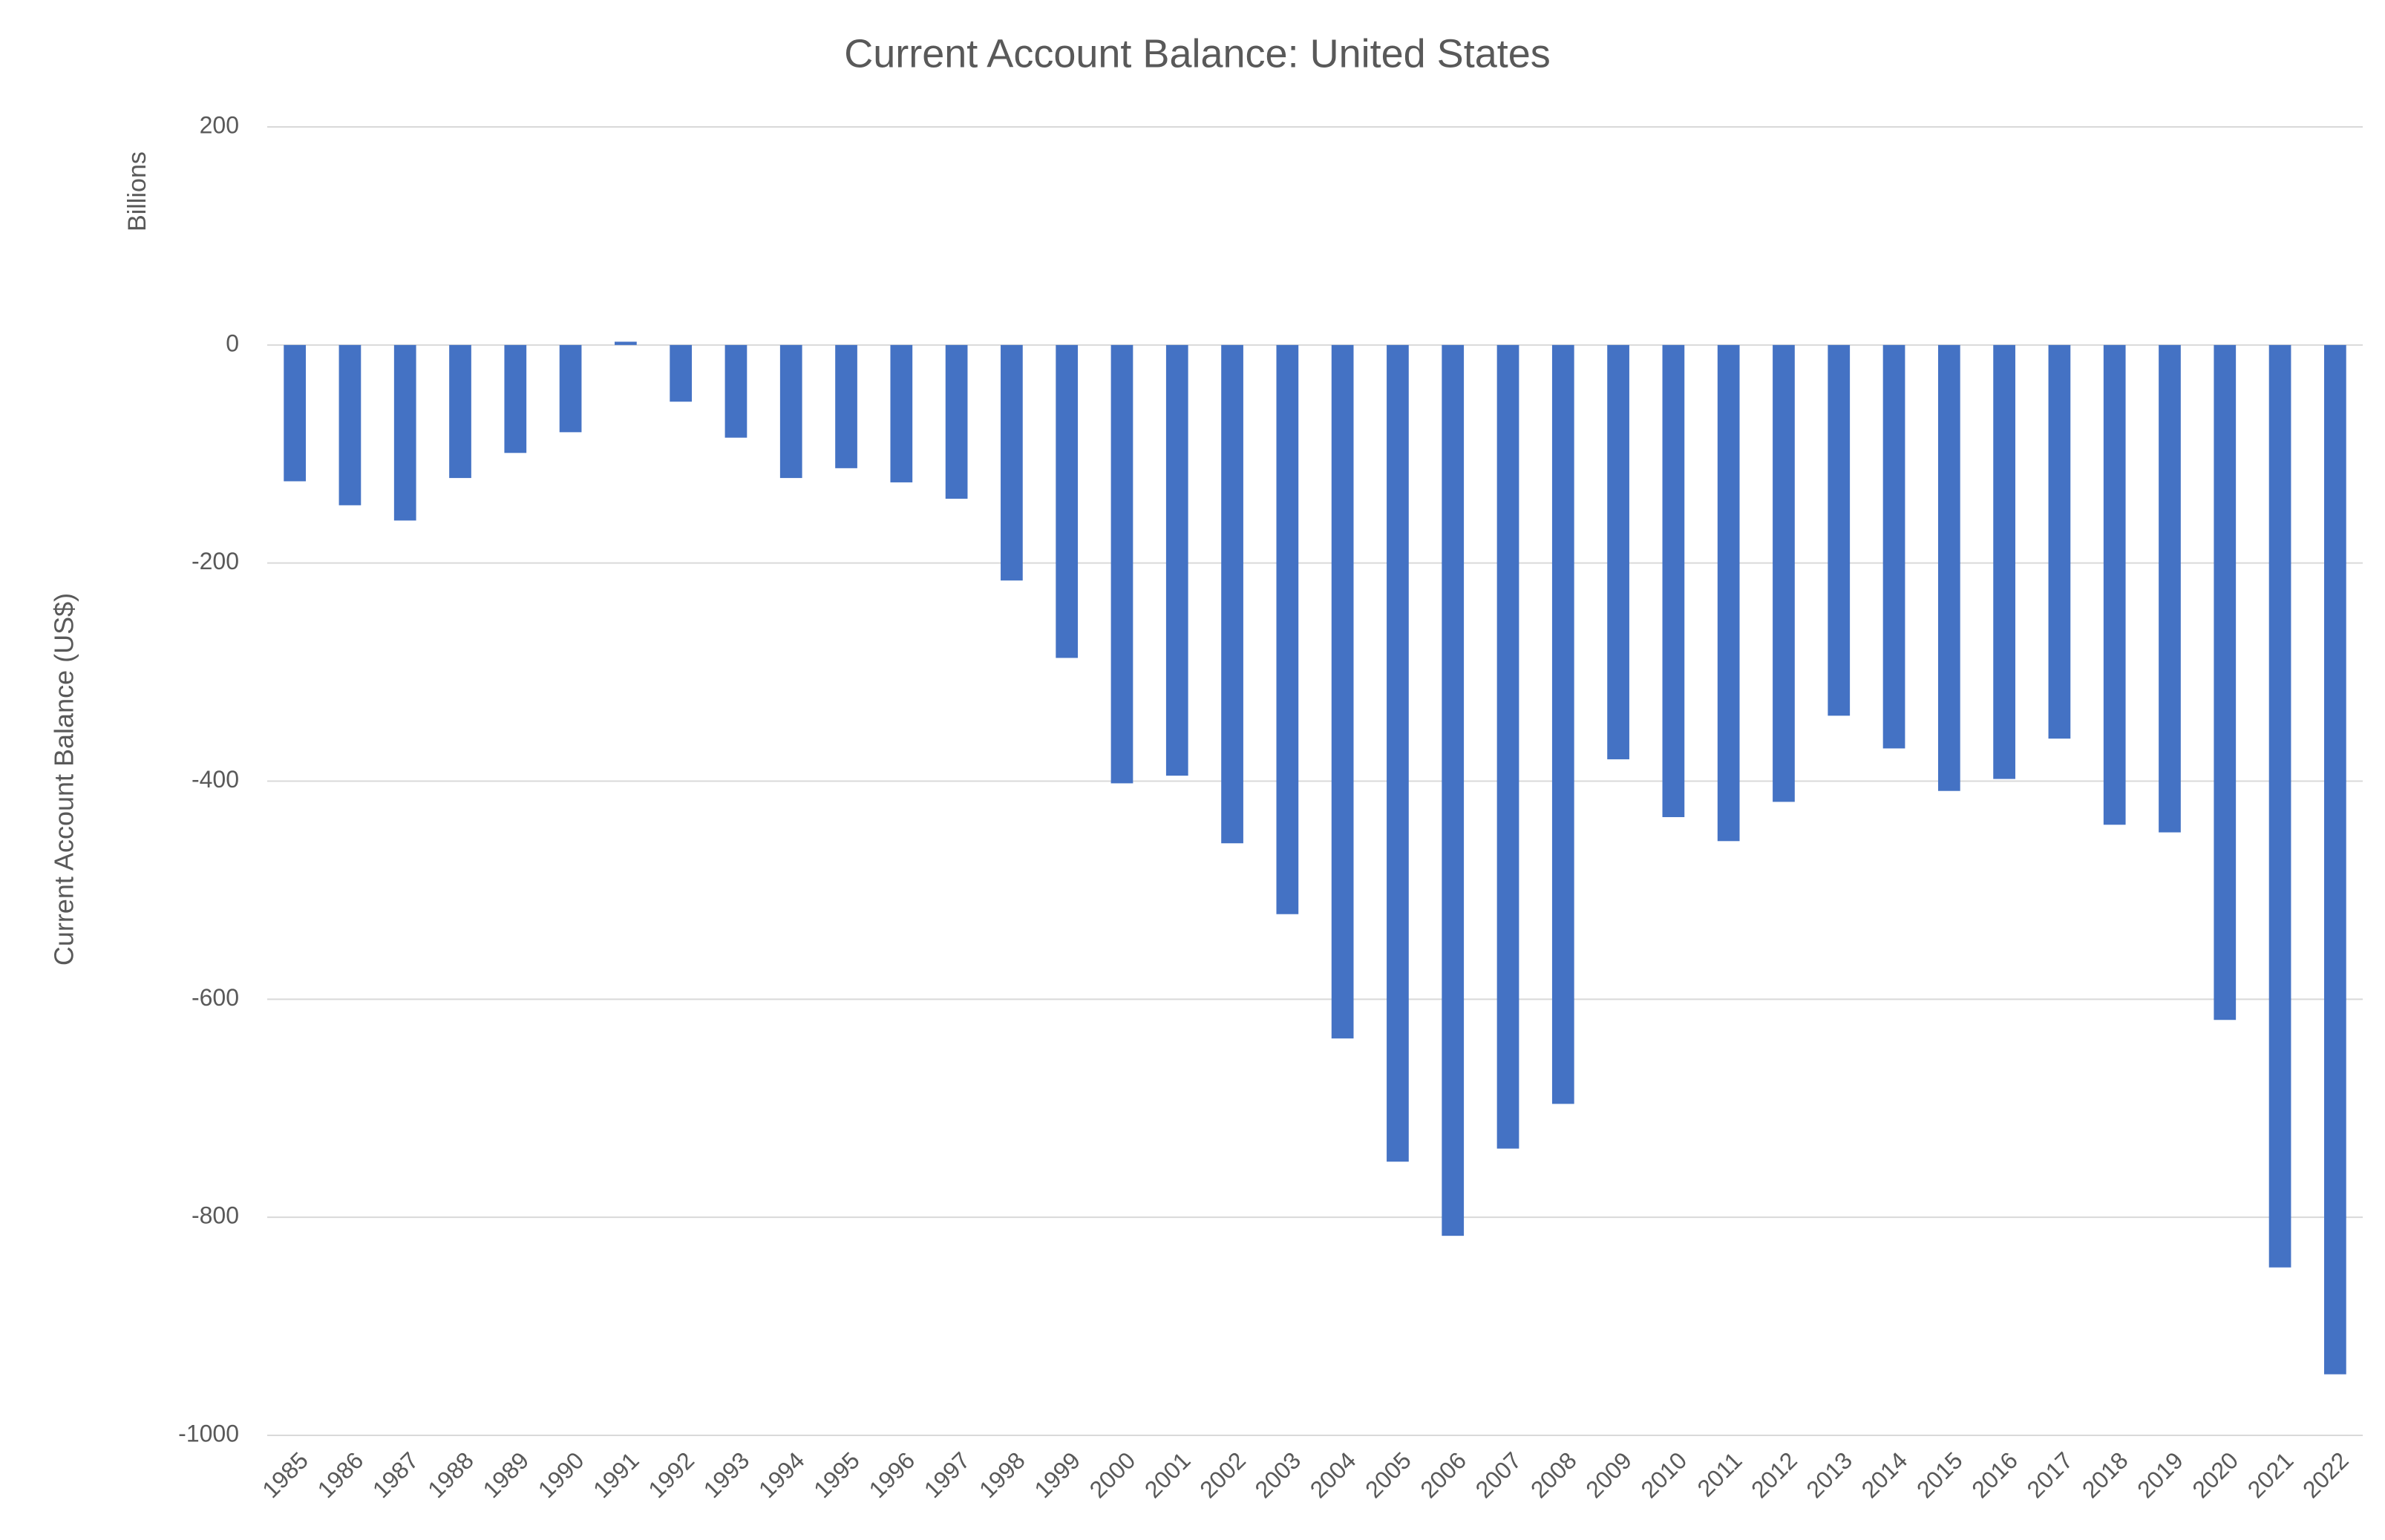 The image size is (2385, 1540). I want to click on y-tick-label: -600, so click(215, 998).